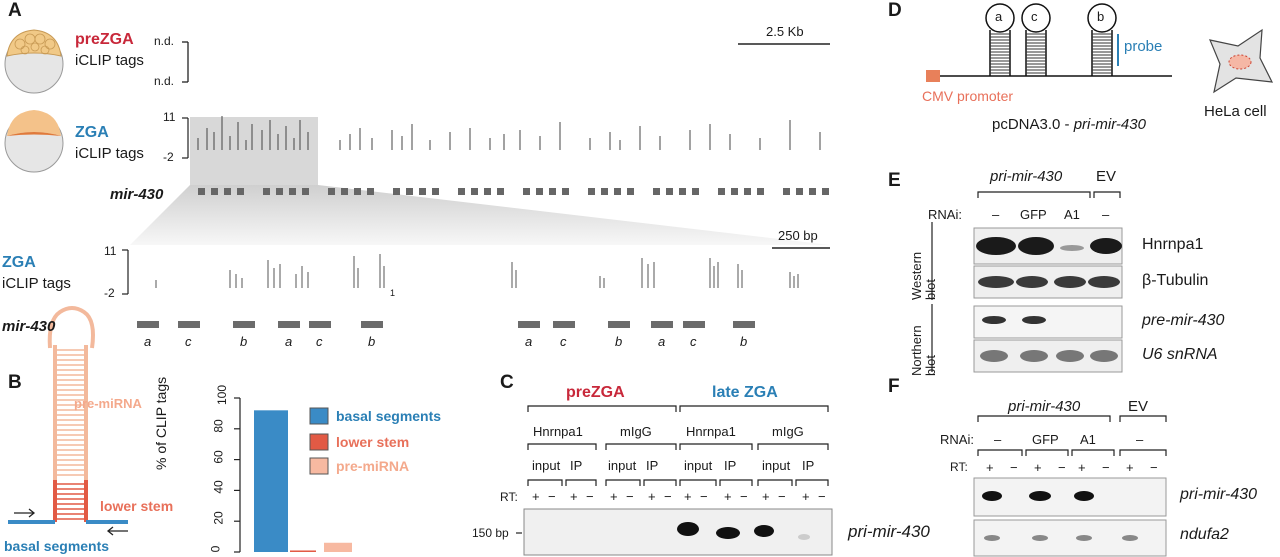 This screenshot has width=1280, height=557. I want to click on e-western-label: Western blot, so click(923, 275).